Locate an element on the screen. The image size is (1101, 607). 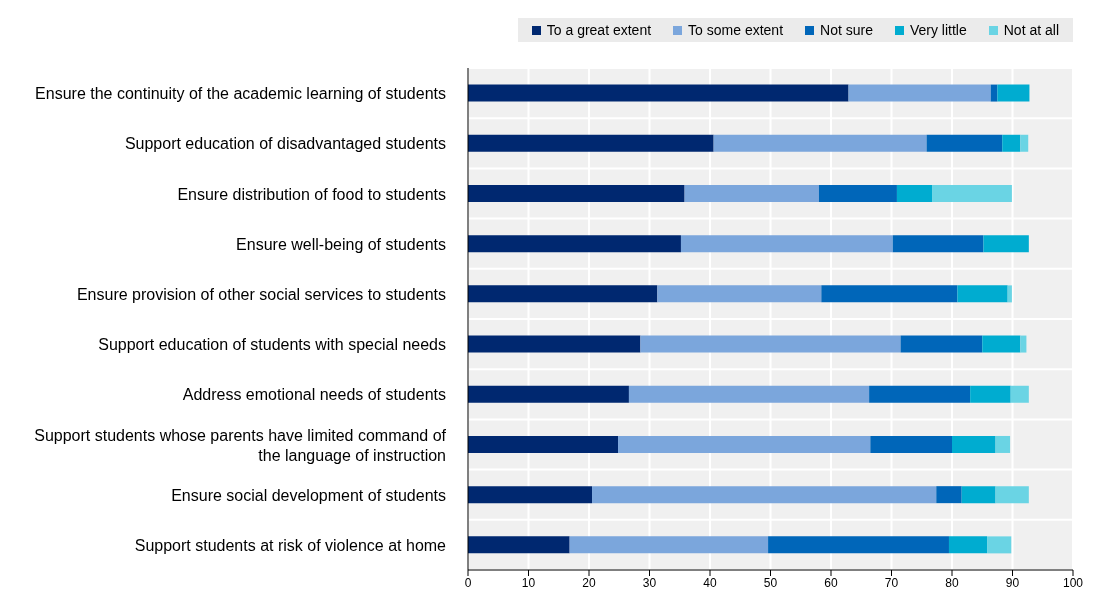
x-tick-label: 30 is located at coordinates (649, 582).